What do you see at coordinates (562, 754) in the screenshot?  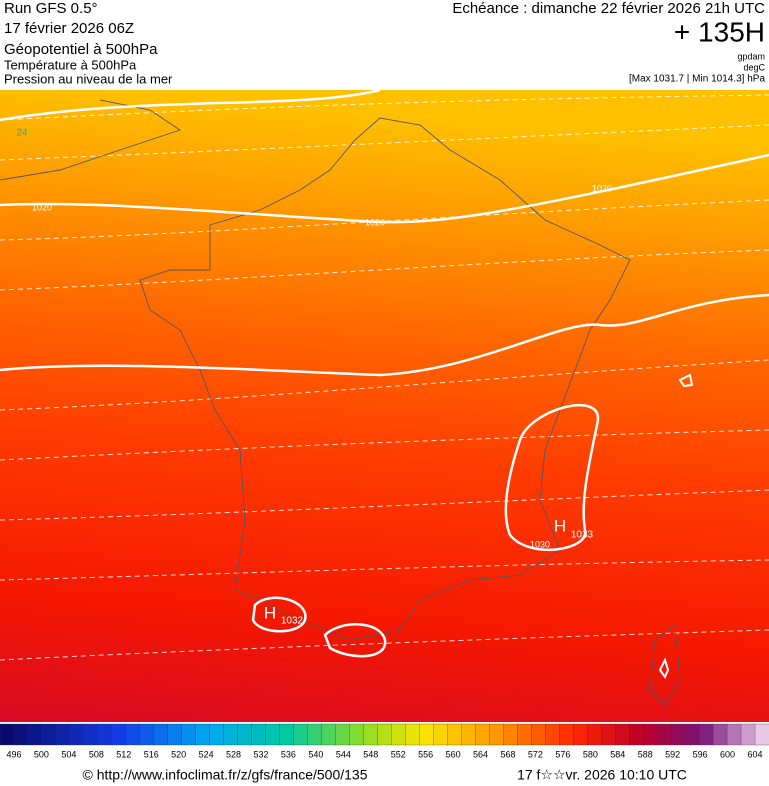 I see `colorbar-tick-label: 576` at bounding box center [562, 754].